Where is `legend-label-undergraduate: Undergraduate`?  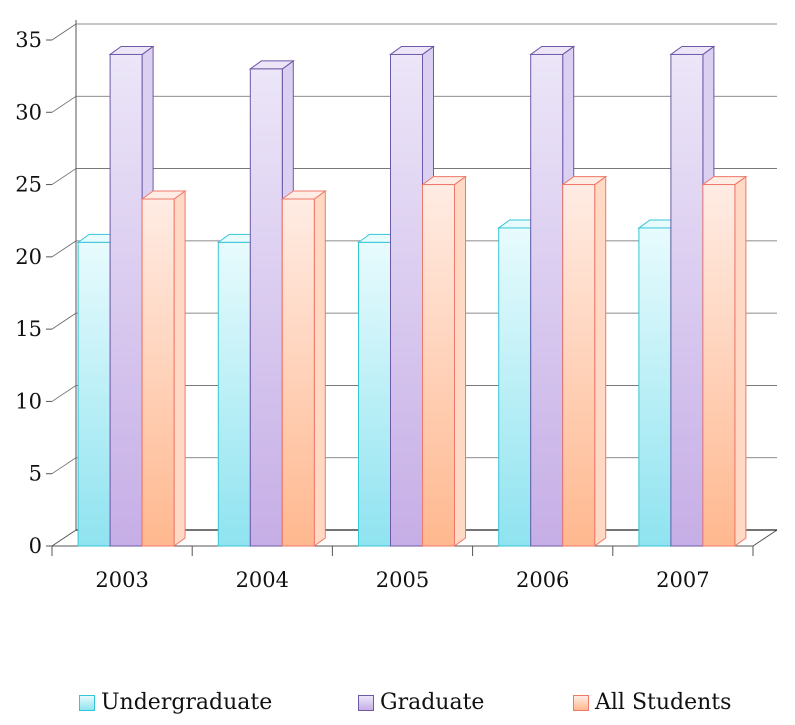
legend-label-undergraduate: Undergraduate is located at coordinates (187, 702).